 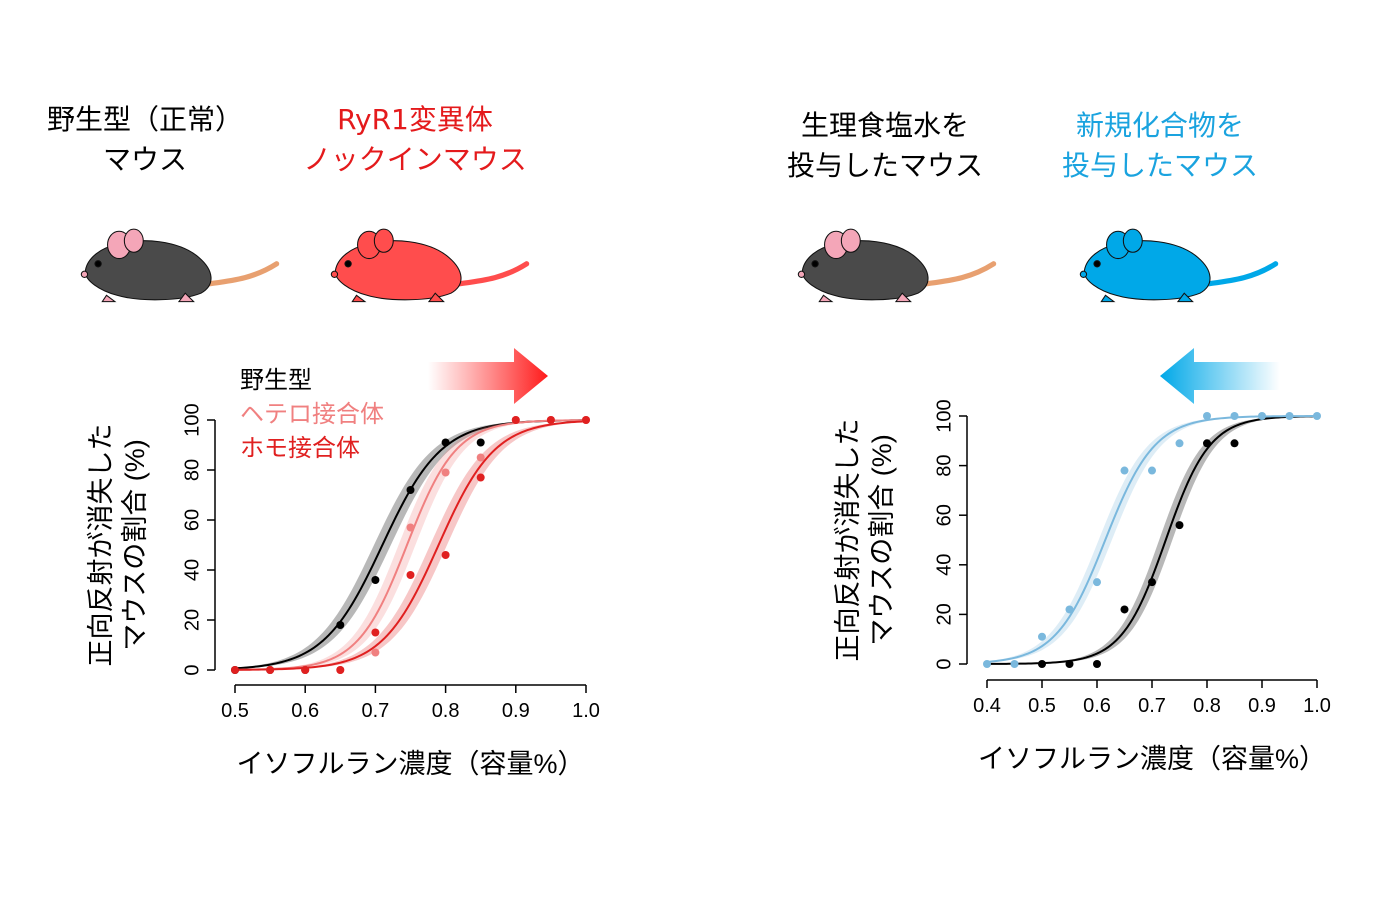 I want to click on legend-entry: ヘテロ接合体, so click(x=312, y=414).